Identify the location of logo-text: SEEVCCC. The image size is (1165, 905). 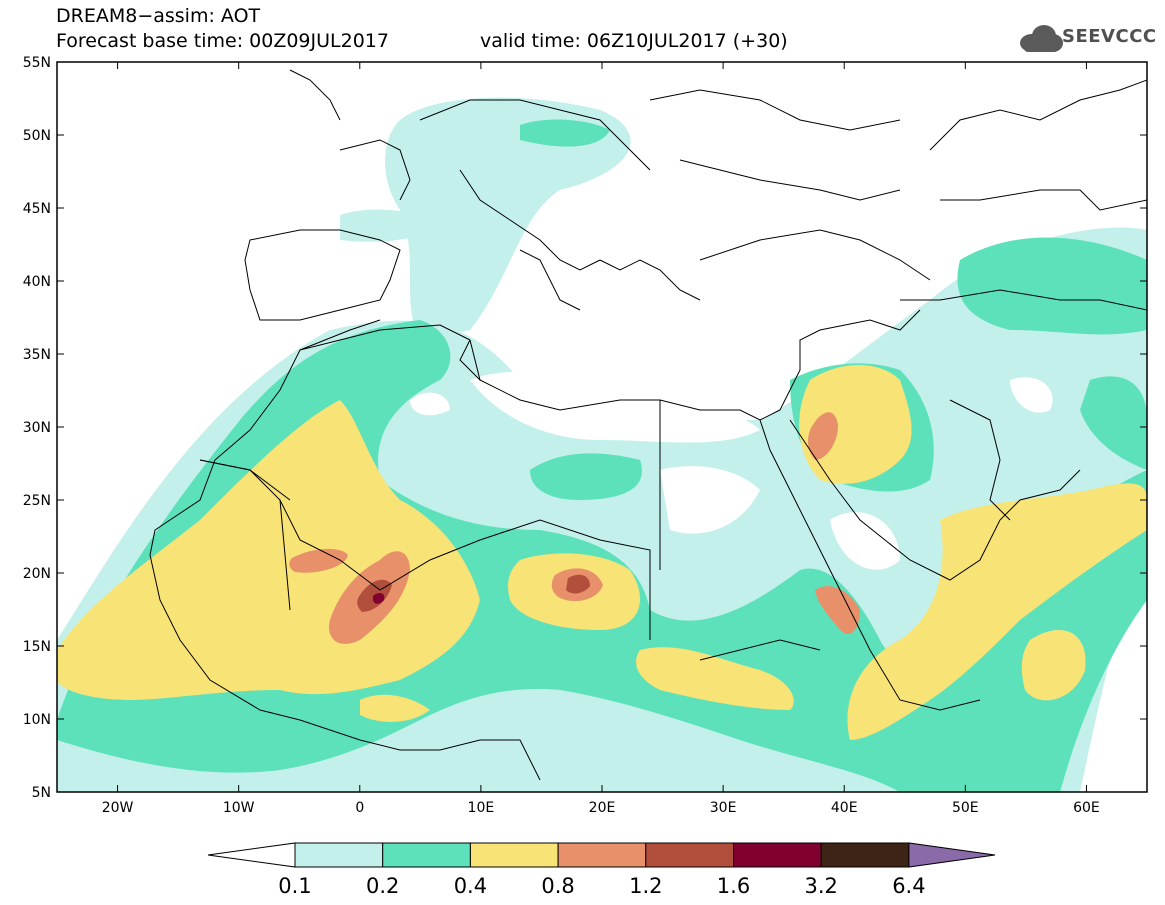
(1109, 36).